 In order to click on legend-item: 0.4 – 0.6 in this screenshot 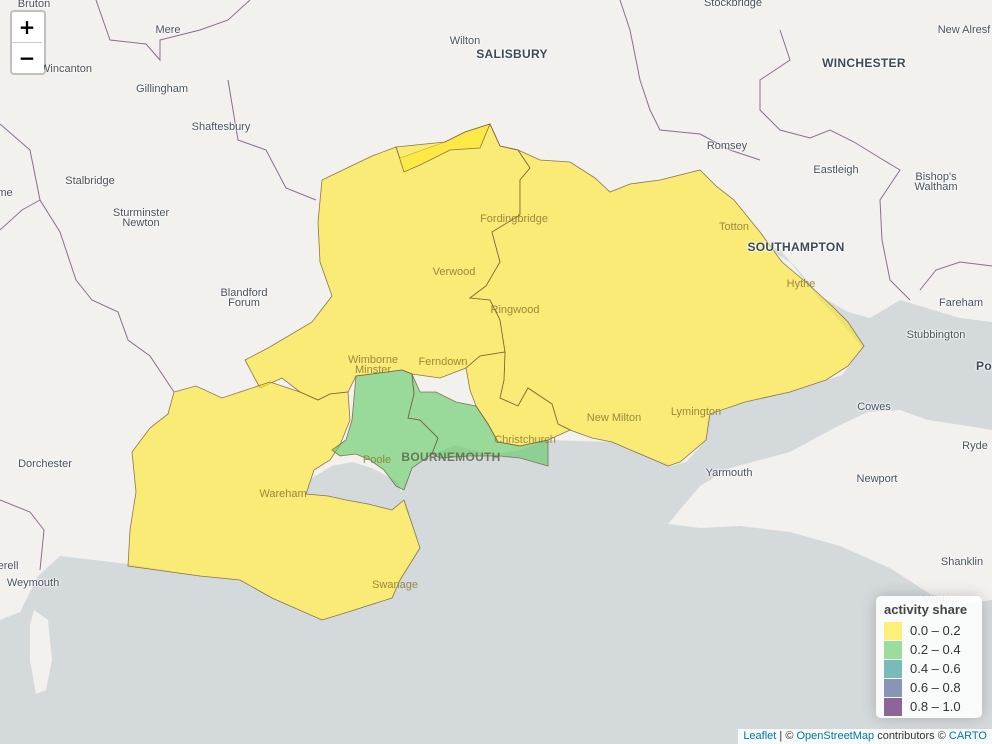, I will do `click(929, 668)`.